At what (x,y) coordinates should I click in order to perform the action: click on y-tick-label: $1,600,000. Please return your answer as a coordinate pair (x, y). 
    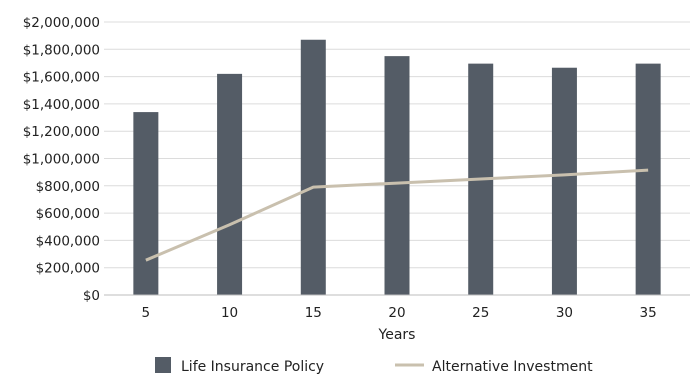
    Looking at the image, I should click on (61, 78).